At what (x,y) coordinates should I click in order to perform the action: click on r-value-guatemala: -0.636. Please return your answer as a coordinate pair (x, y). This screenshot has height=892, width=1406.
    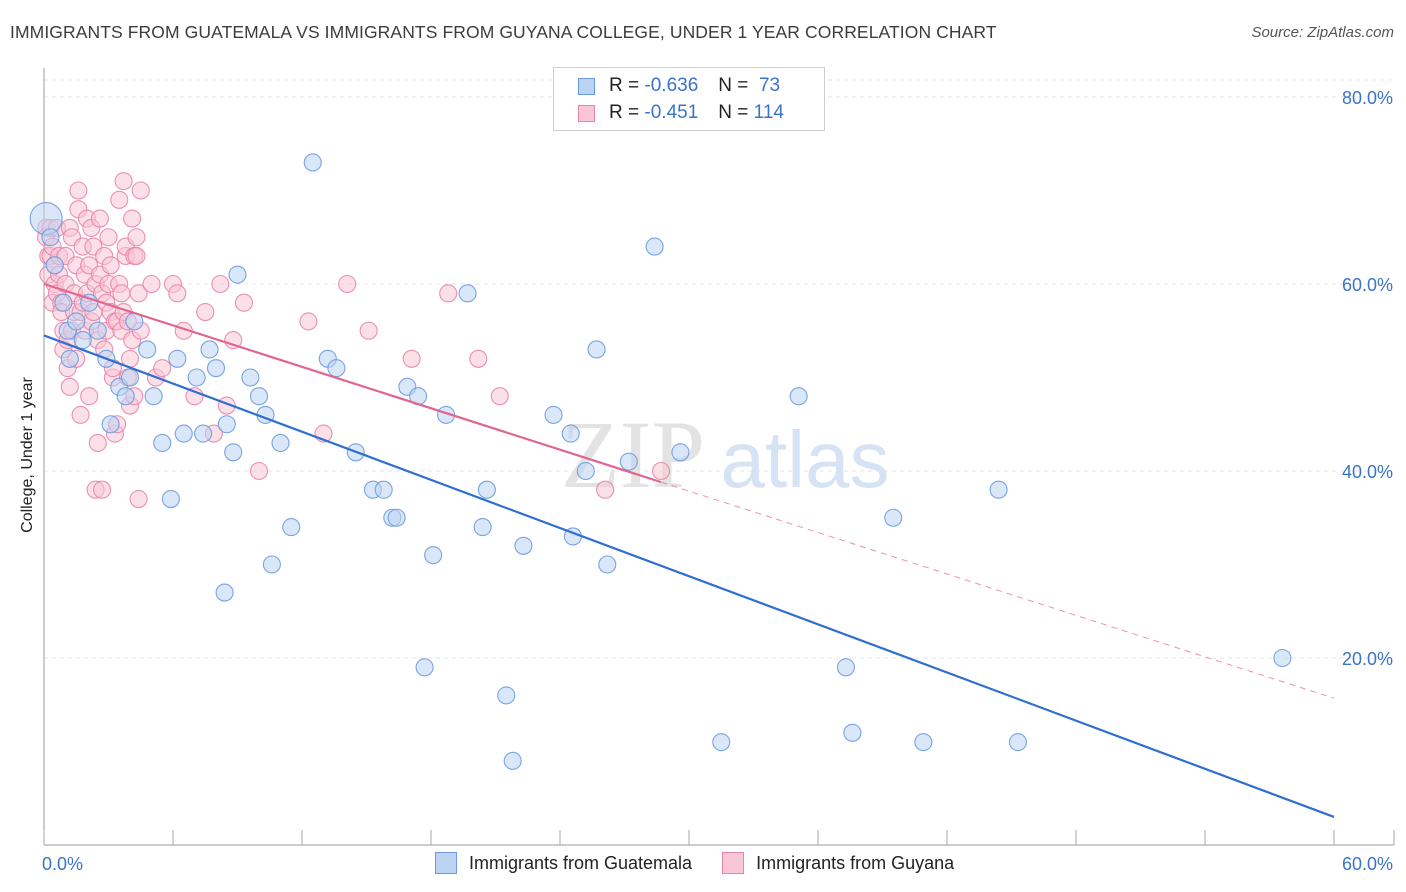
    Looking at the image, I should click on (671, 85).